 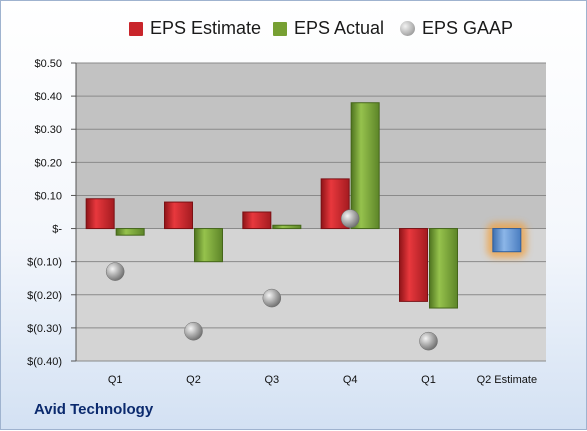 What do you see at coordinates (193, 380) in the screenshot?
I see `x-tick-label: Q2` at bounding box center [193, 380].